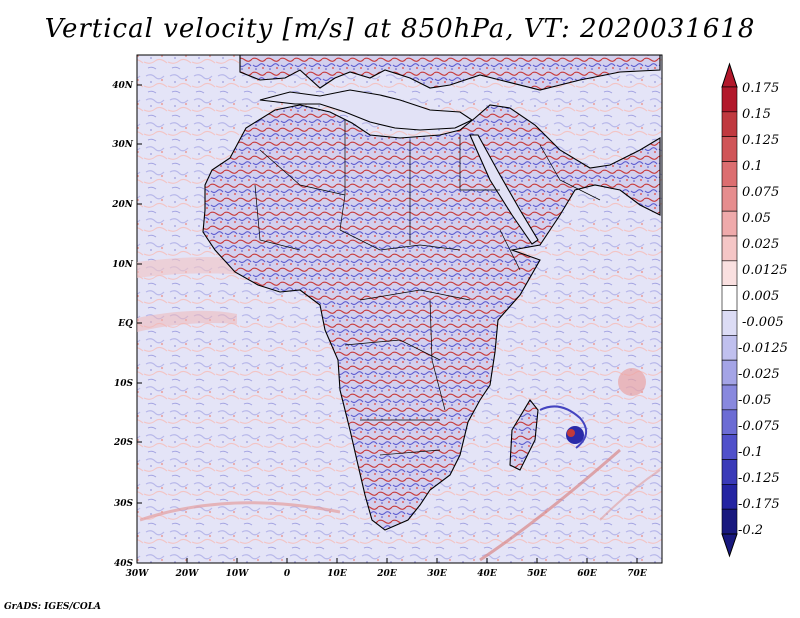 This screenshot has width=800, height=618. What do you see at coordinates (487, 574) in the screenshot?
I see `lon-tick-label: 40E` at bounding box center [487, 574].